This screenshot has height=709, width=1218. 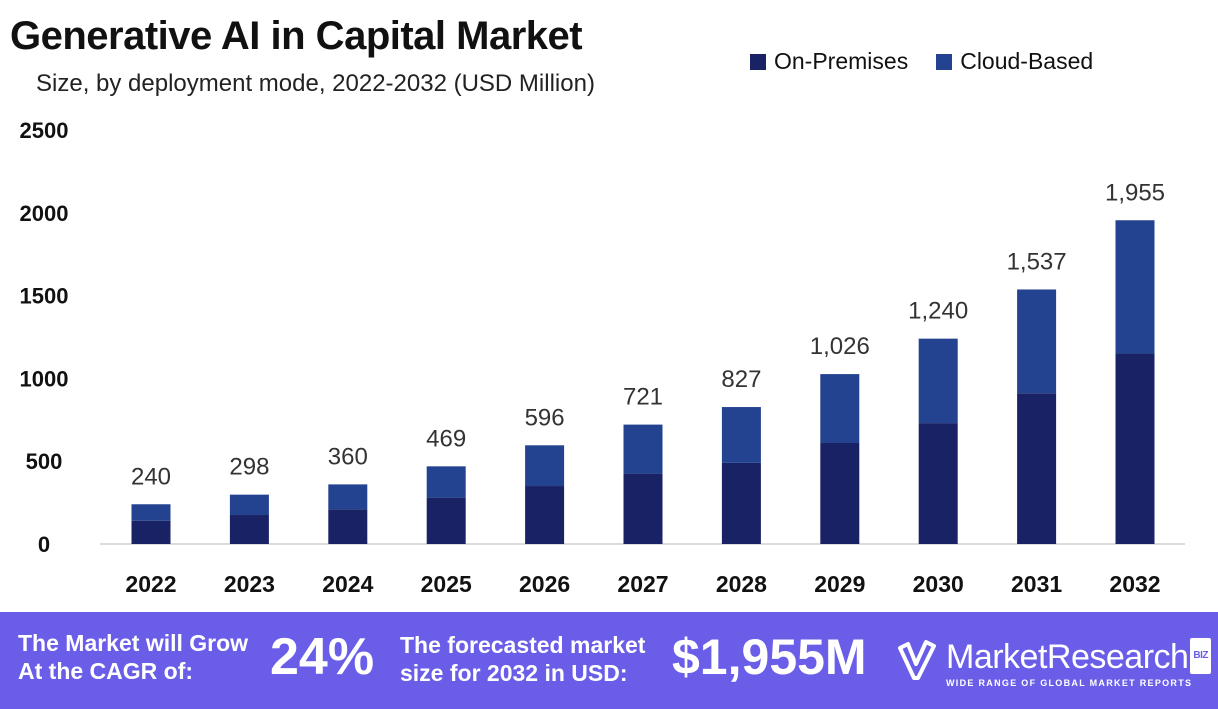 What do you see at coordinates (758, 61) in the screenshot?
I see `legend-swatch-on-premises` at bounding box center [758, 61].